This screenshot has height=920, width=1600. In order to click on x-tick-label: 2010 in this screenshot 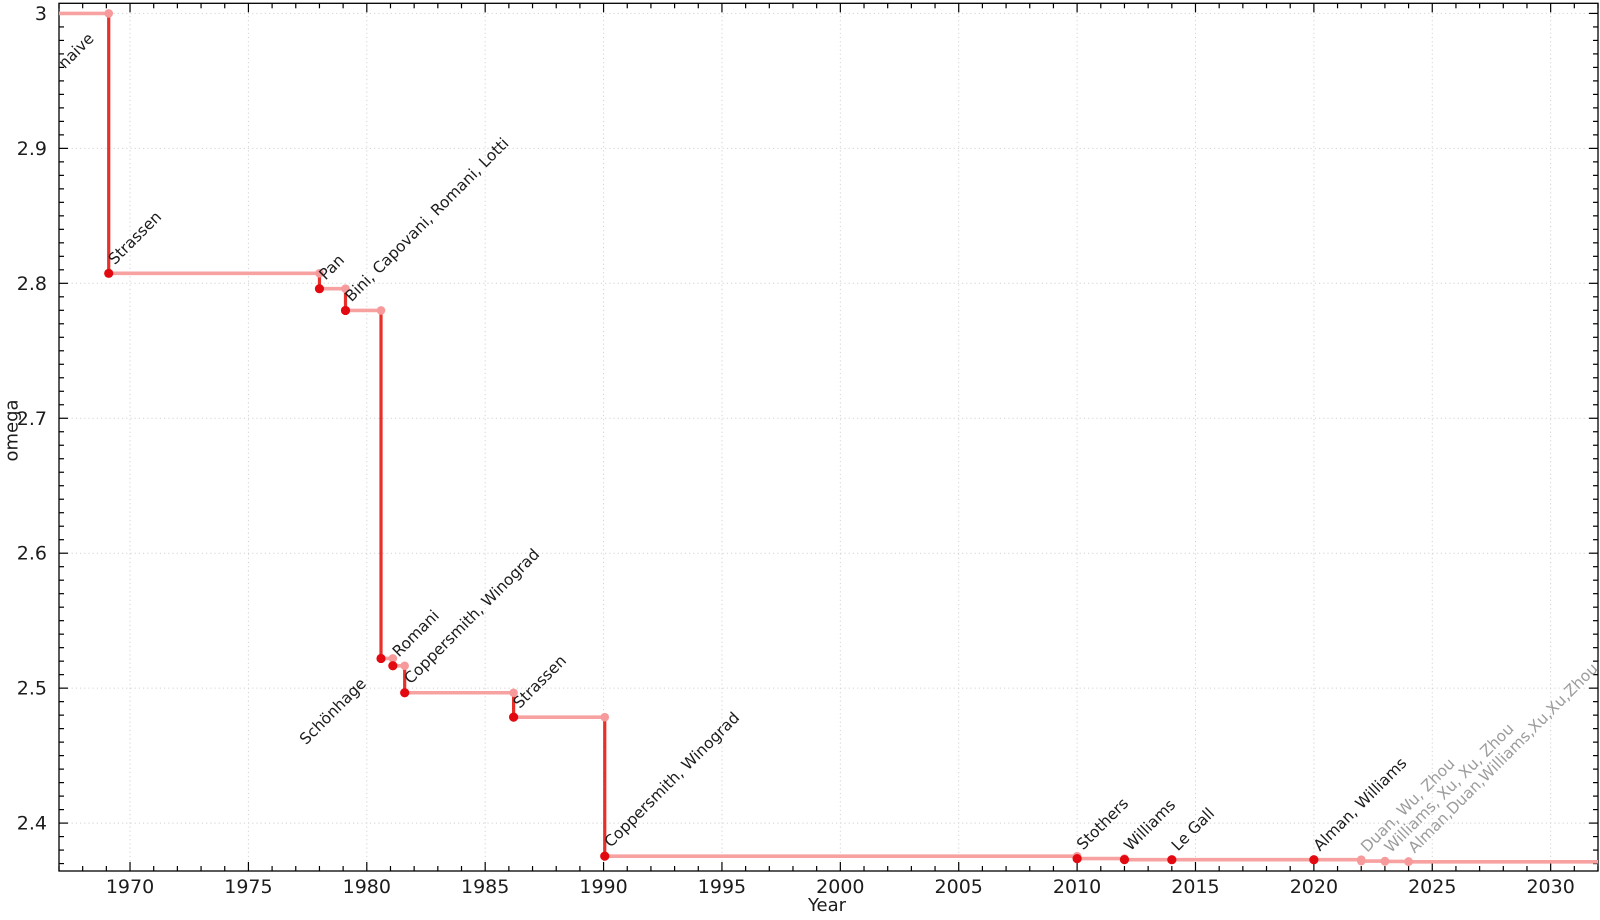, I will do `click(1077, 887)`.